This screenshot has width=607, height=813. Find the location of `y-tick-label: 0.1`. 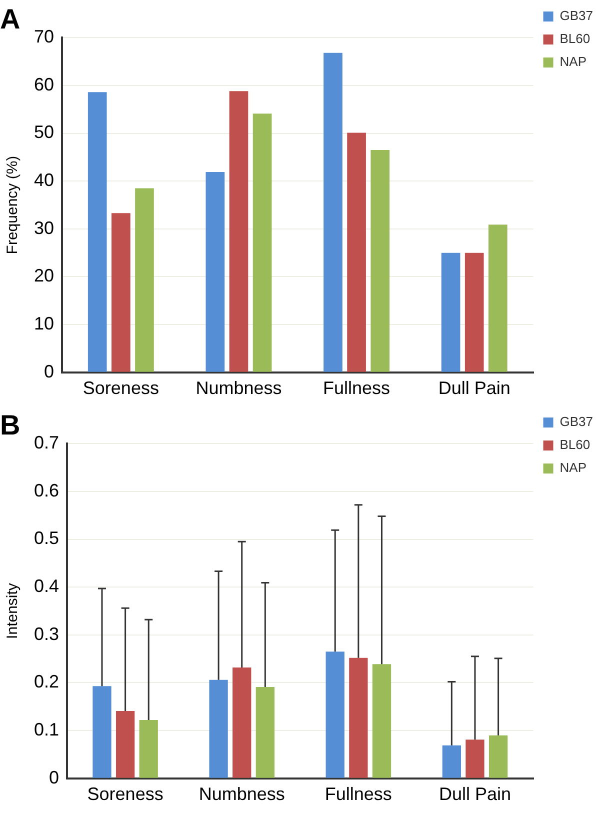

y-tick-label: 0.1 is located at coordinates (47, 730).